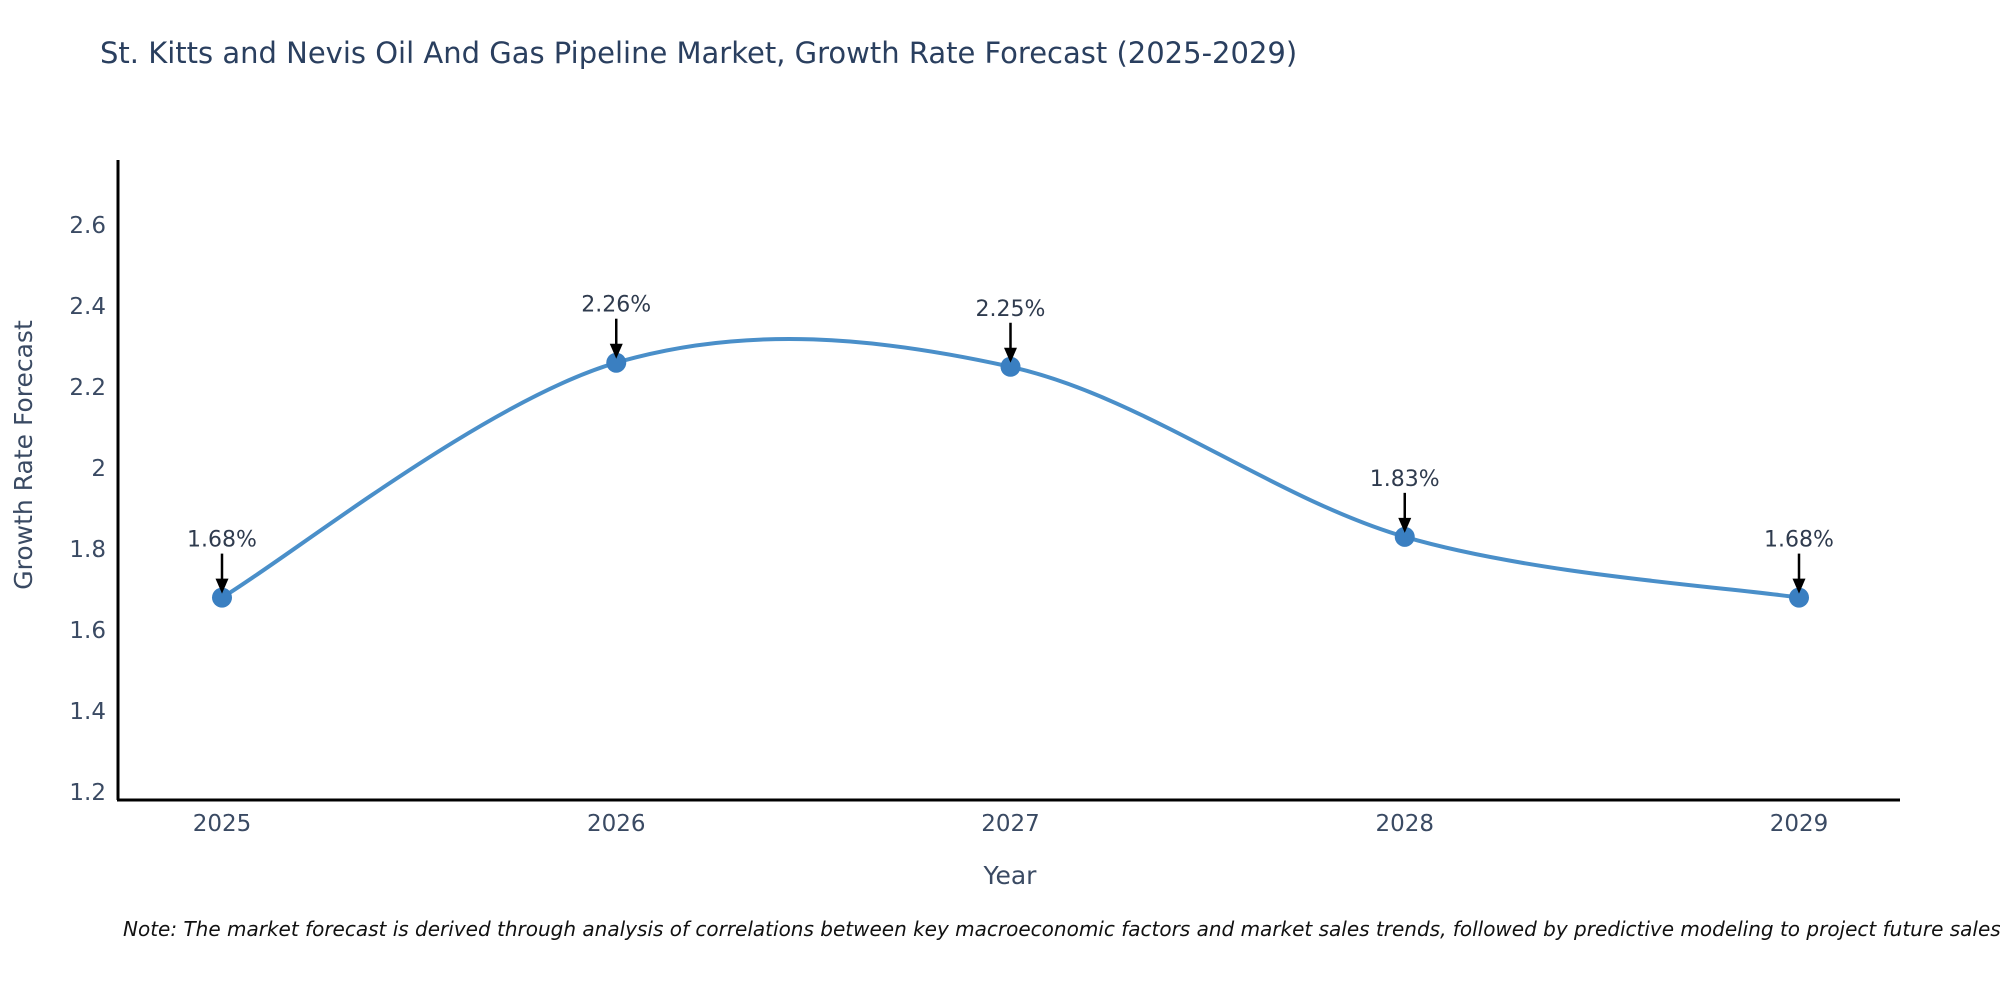 The width and height of the screenshot is (2000, 1000). Describe the element at coordinates (87, 631) in the screenshot. I see `y-tick-label: 1.6` at that location.